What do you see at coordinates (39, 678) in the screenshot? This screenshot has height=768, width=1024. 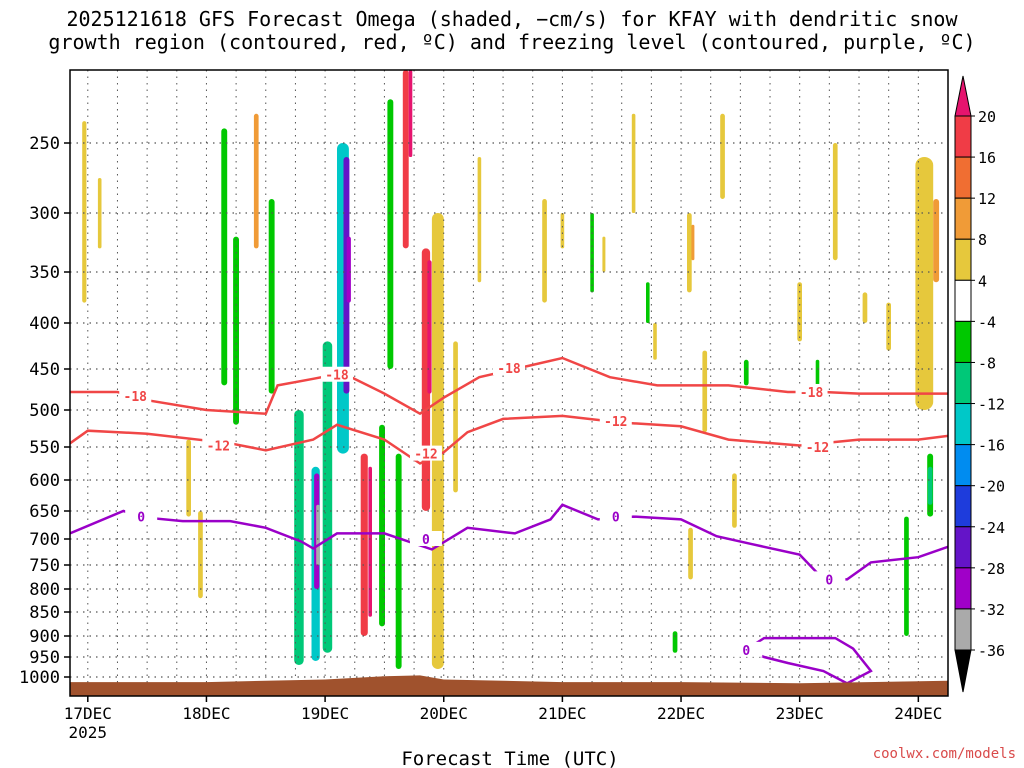 I see `y-tick-label: 1000` at bounding box center [39, 678].